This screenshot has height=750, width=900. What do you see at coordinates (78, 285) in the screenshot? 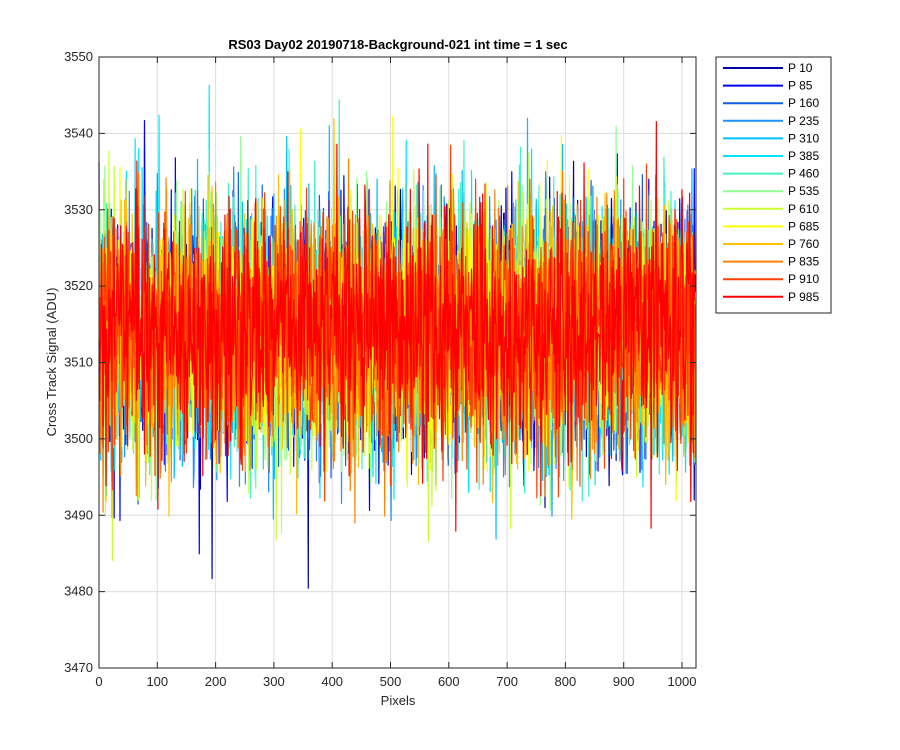
I see `y-tick-label: 3520` at bounding box center [78, 285].